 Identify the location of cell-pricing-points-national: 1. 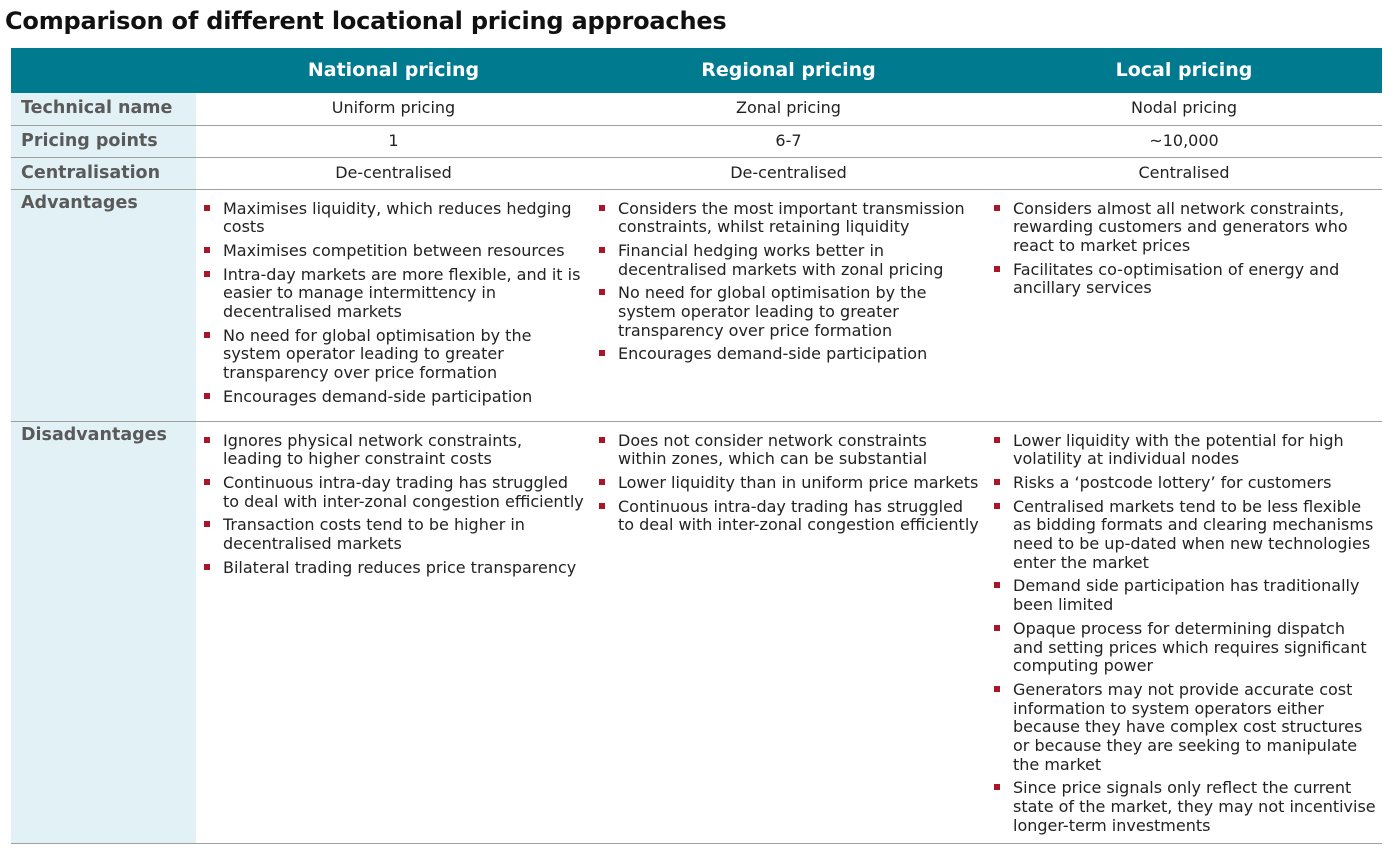
(393, 141).